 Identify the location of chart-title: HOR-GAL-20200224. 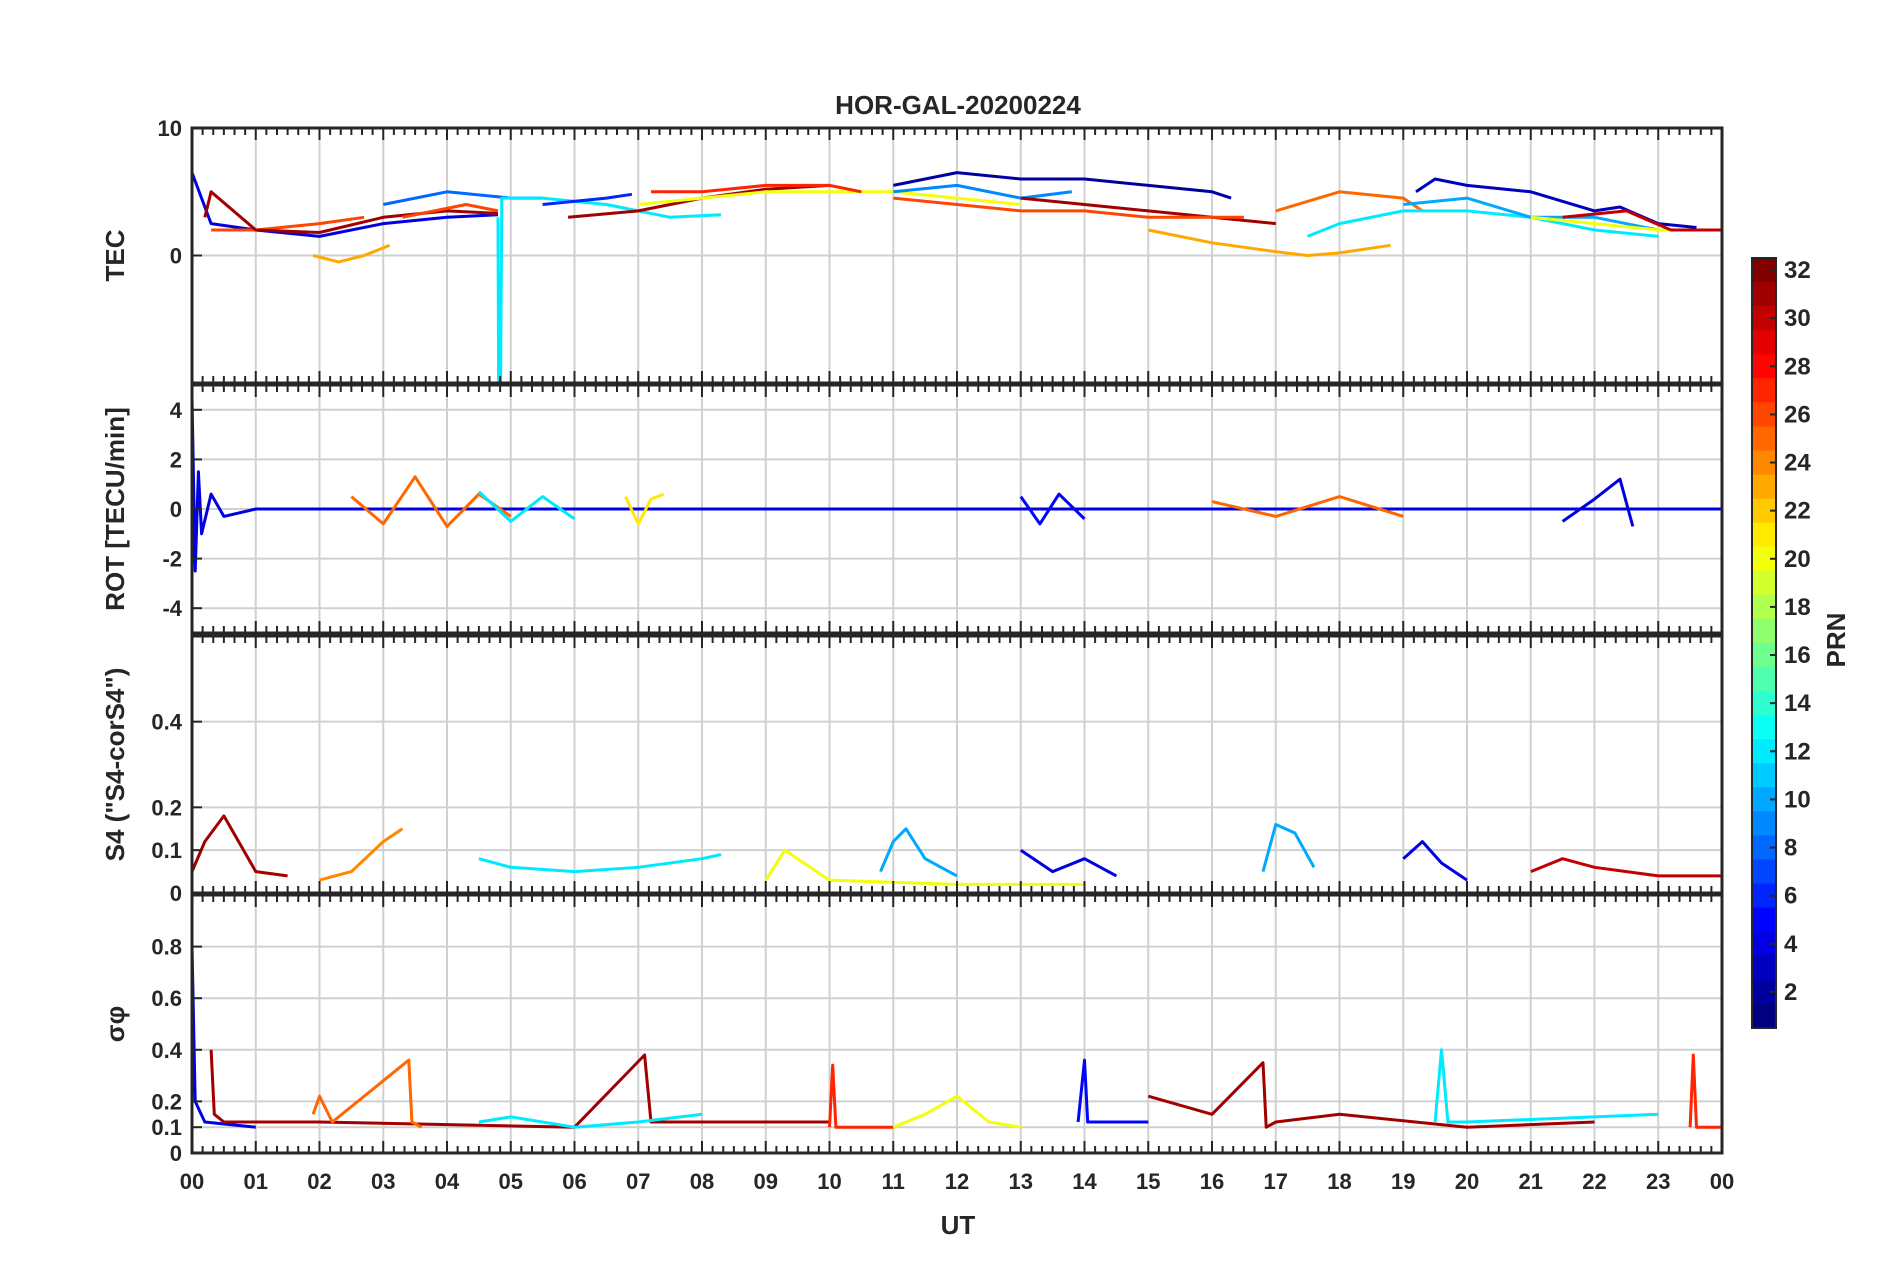
(958, 105).